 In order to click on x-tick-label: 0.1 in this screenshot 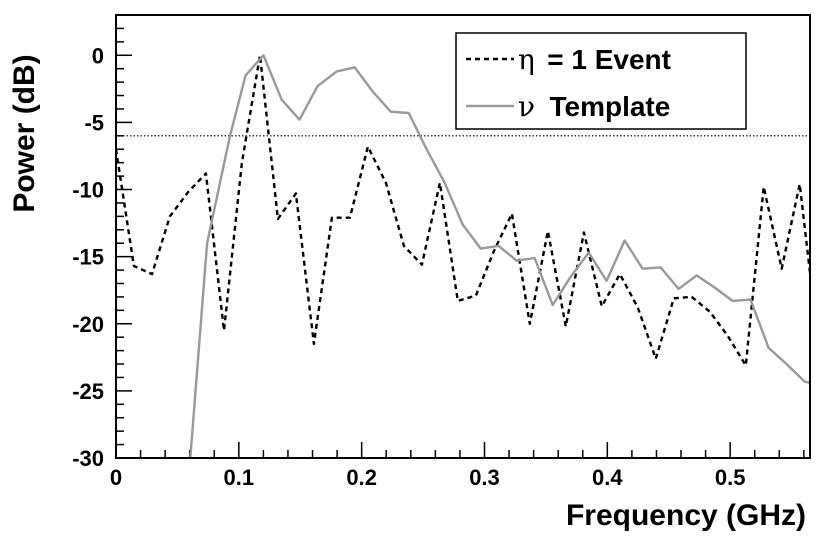, I will do `click(239, 477)`.